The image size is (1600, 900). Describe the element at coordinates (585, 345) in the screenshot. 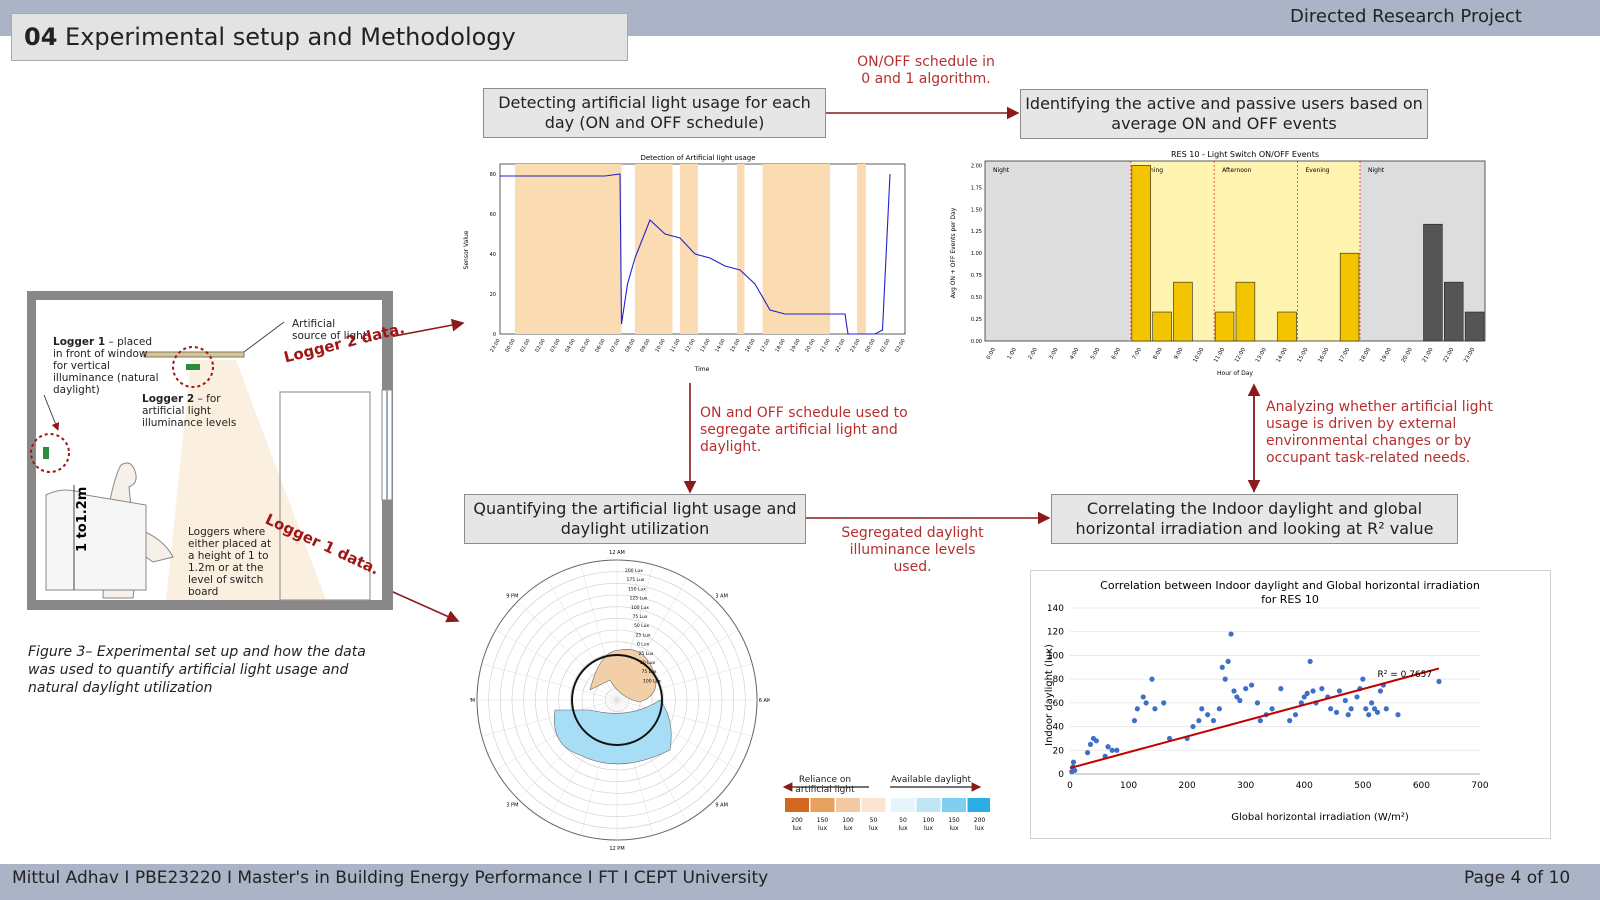

I see `chart1-x-tick: 05:00` at that location.